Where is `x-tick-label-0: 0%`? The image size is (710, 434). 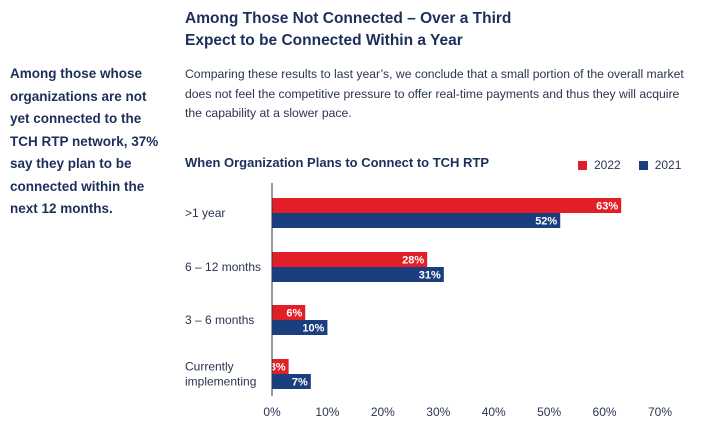 x-tick-label-0: 0% is located at coordinates (272, 412).